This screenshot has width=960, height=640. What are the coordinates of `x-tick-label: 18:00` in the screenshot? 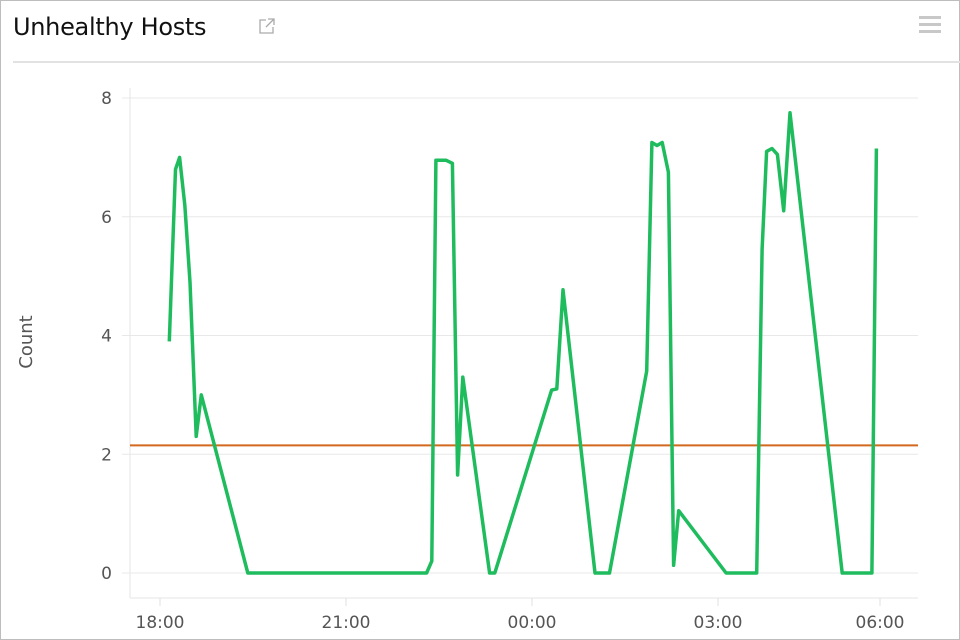 It's located at (160, 623).